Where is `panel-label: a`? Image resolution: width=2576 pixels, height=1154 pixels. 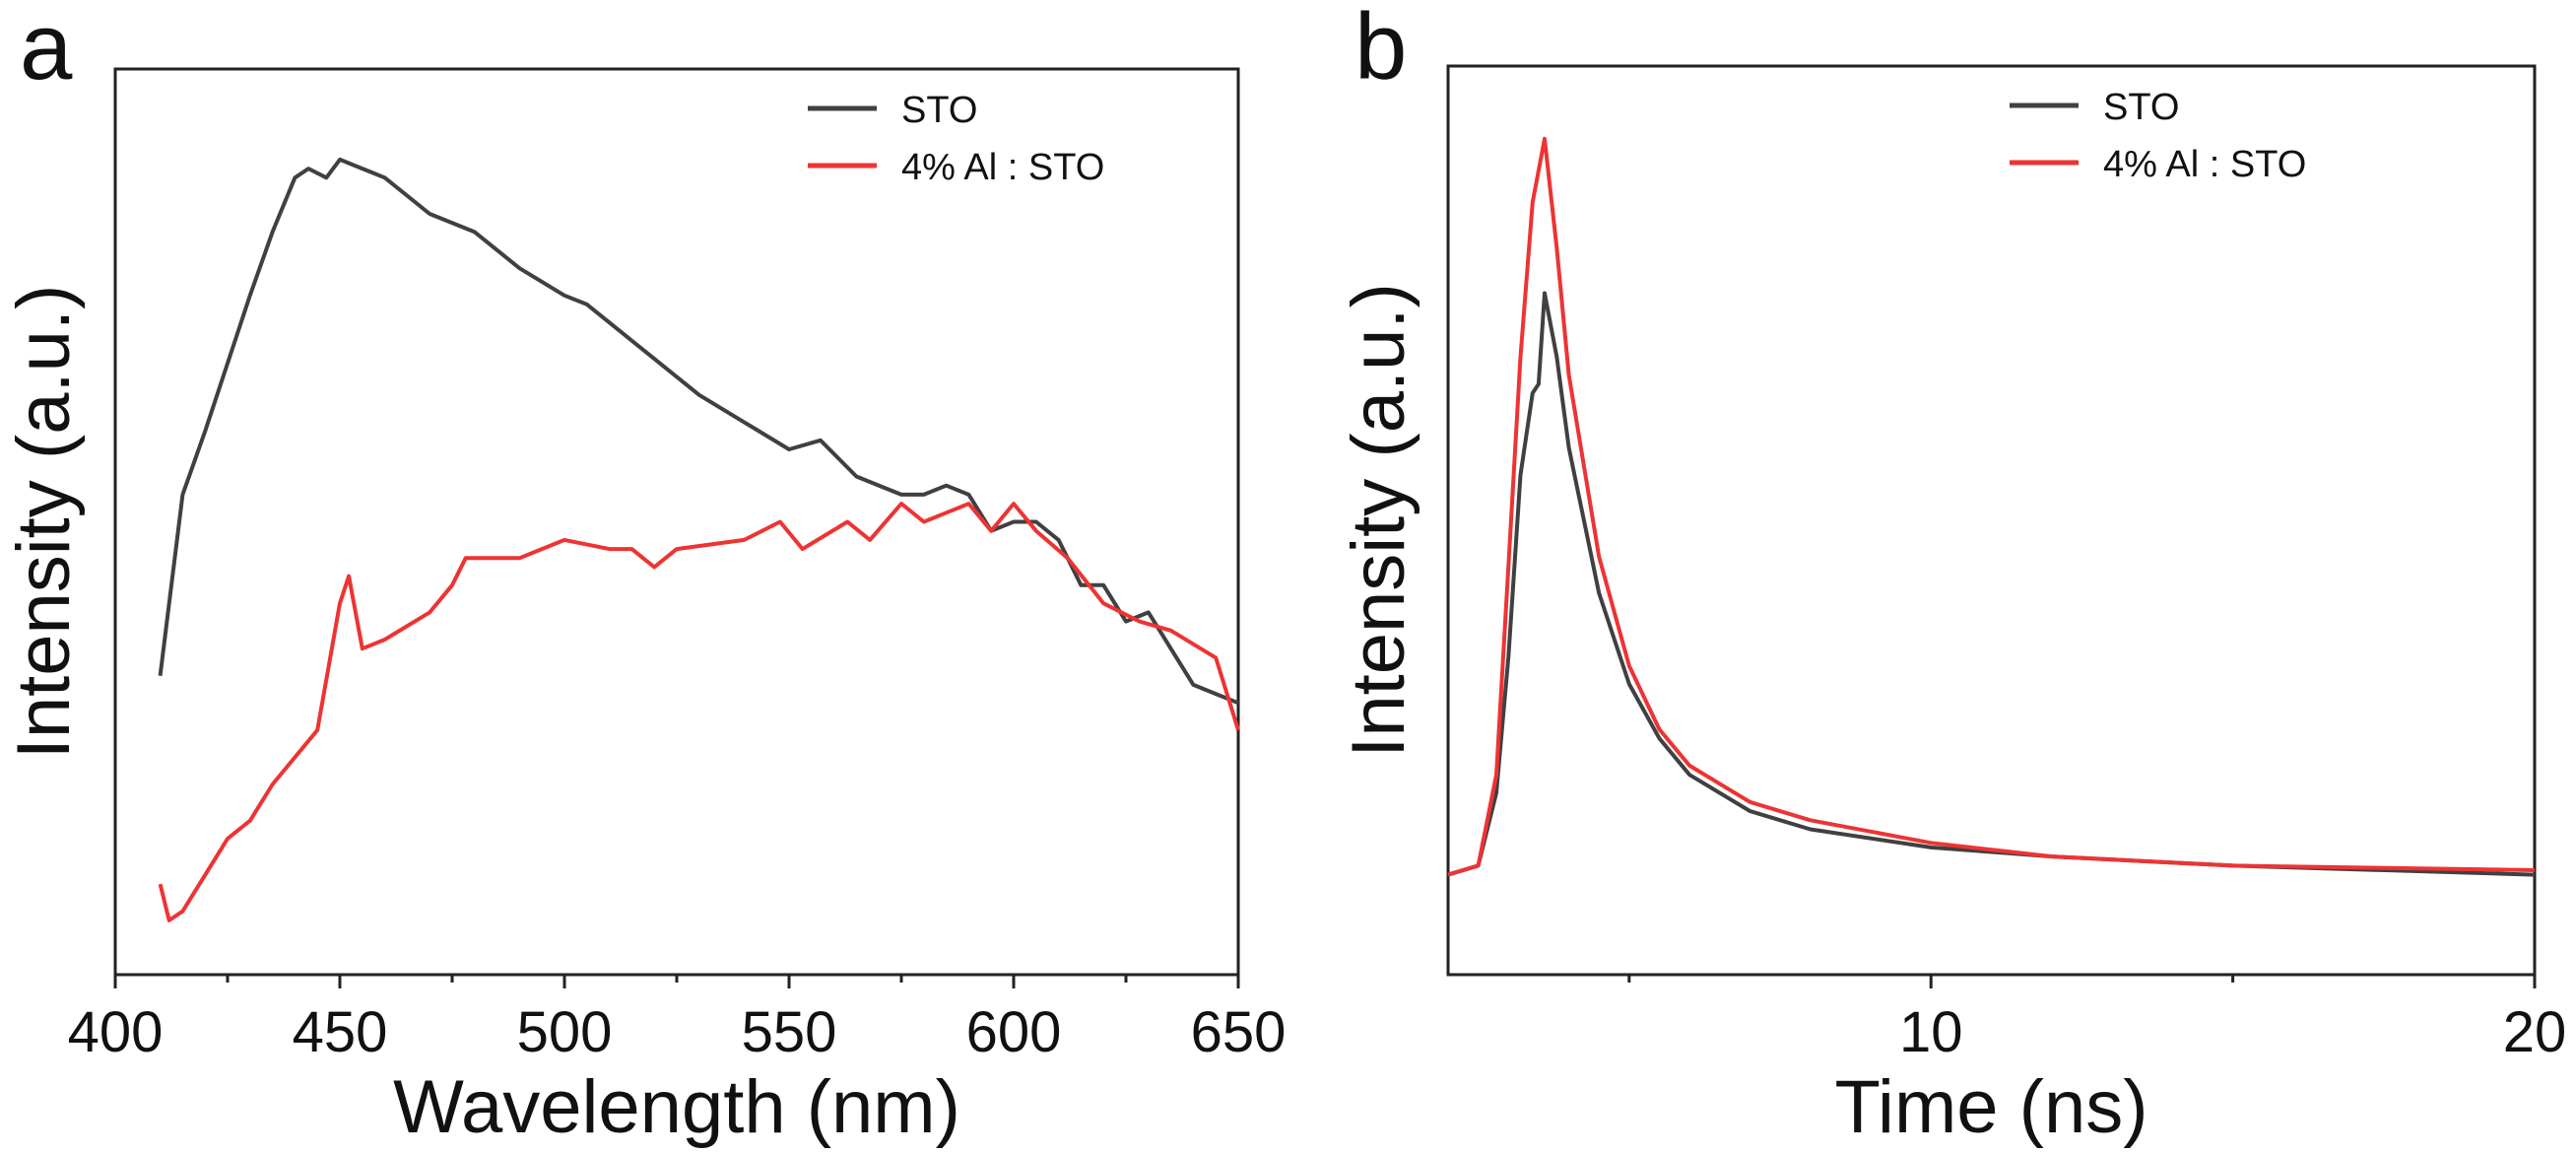
panel-label: a is located at coordinates (47, 50).